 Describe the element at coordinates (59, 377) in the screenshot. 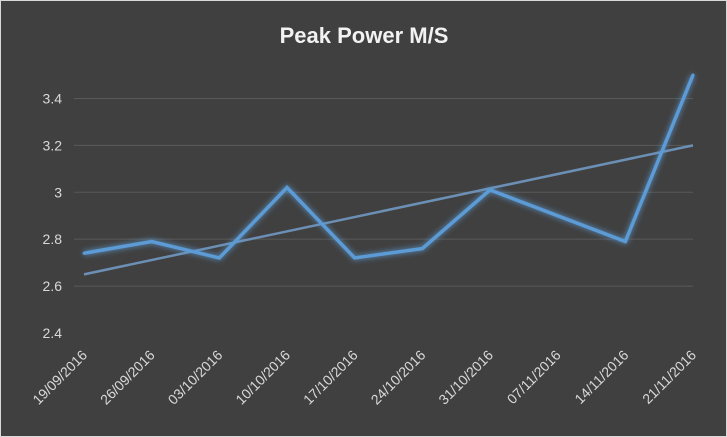

I see `x-tick-label: 19/09/2016` at that location.